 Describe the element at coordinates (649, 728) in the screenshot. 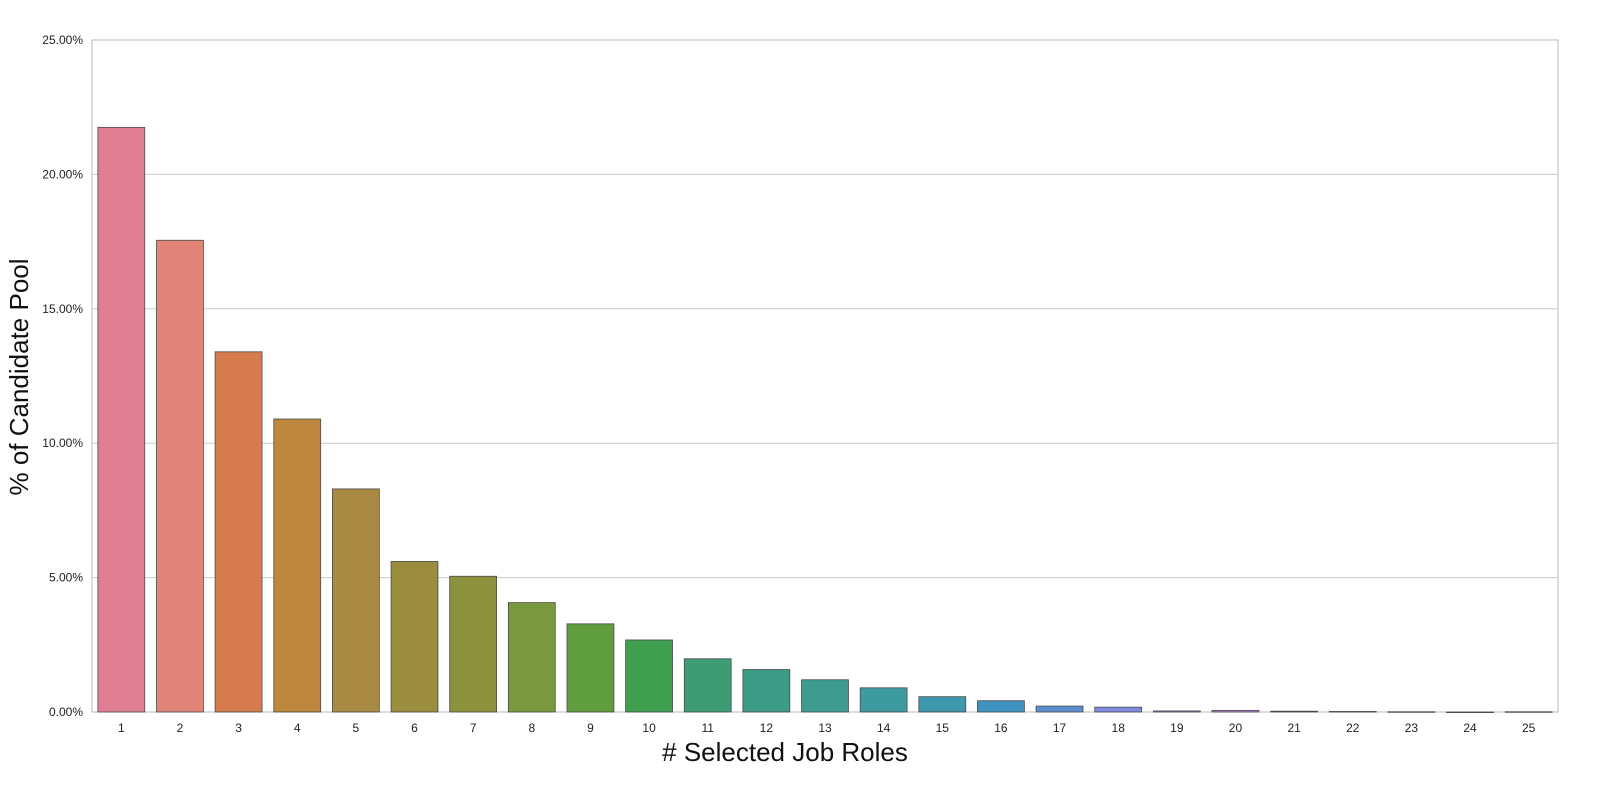

I see `x-tick-label: 10` at that location.